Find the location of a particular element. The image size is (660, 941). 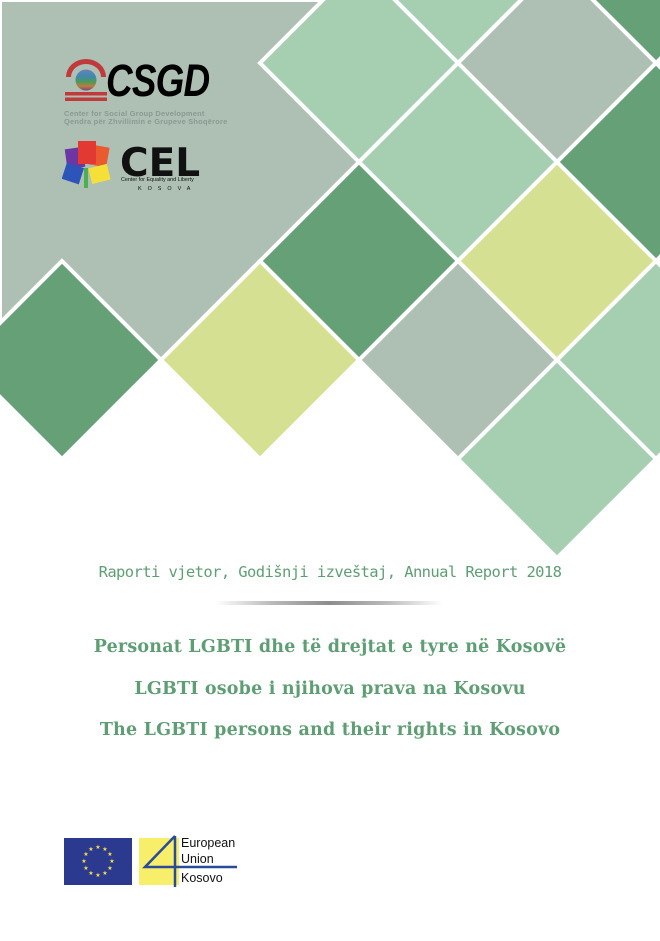

eu-stars-icon: ★ ★ ★ ★ ★ ★ ★ ★ ★ ★ ★ ★ is located at coordinates (97, 861).